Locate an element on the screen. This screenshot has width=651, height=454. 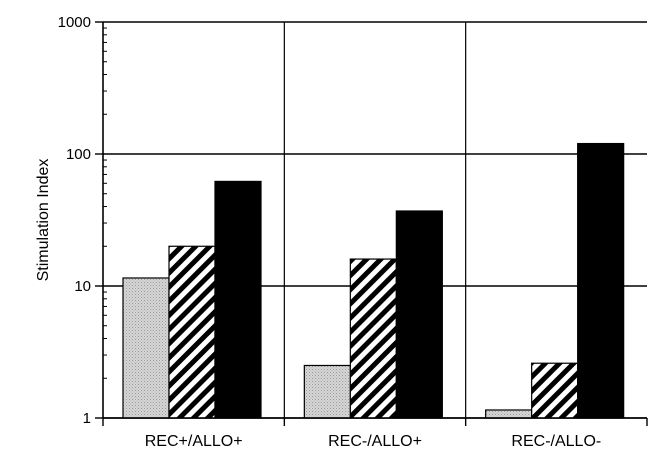
x-tick-label: REC-/ALLO- is located at coordinates (556, 441).